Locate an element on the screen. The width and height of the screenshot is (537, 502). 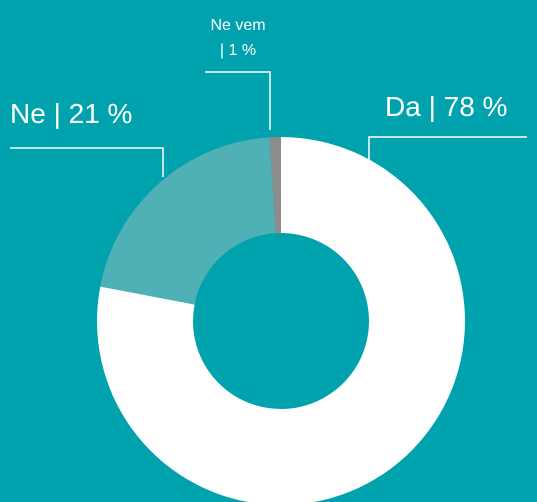
slice-label: Ne vem | 1 % is located at coordinates (238, 38).